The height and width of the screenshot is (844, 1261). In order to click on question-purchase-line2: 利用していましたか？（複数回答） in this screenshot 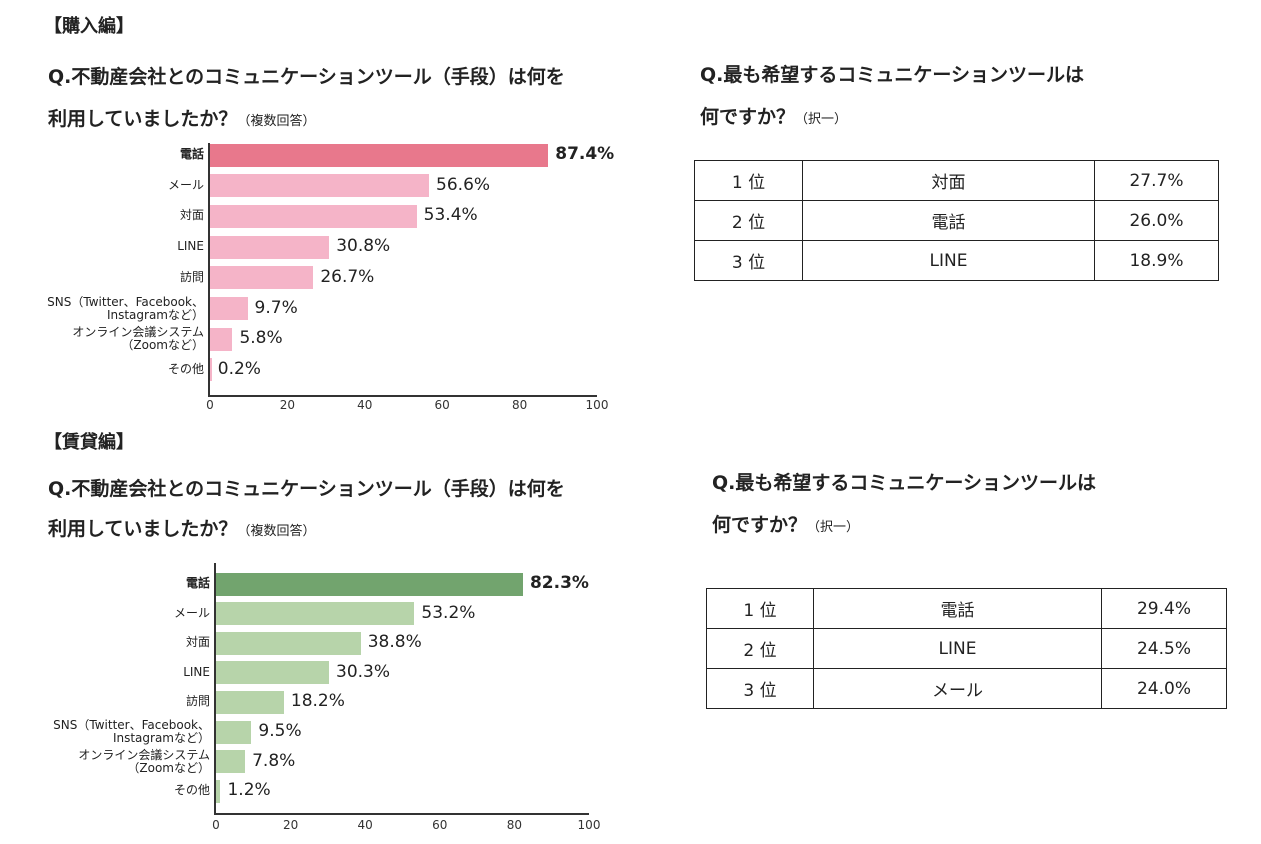, I will do `click(181, 117)`.